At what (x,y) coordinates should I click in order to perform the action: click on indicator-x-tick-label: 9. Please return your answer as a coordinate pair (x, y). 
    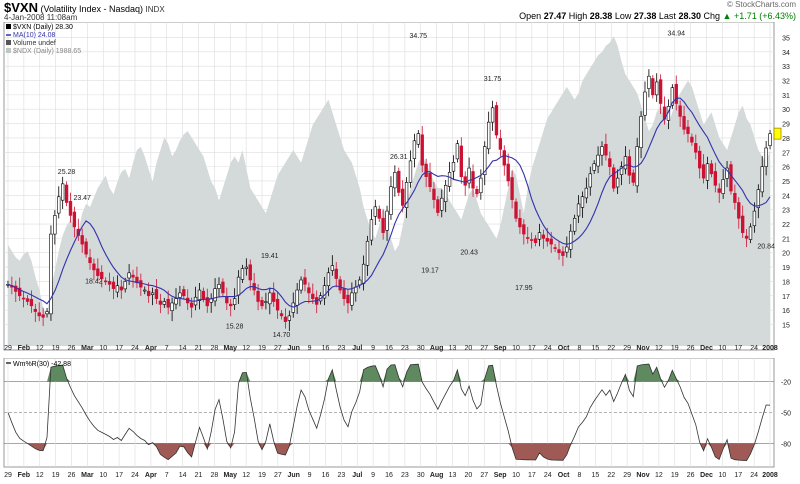
    Looking at the image, I should click on (373, 475).